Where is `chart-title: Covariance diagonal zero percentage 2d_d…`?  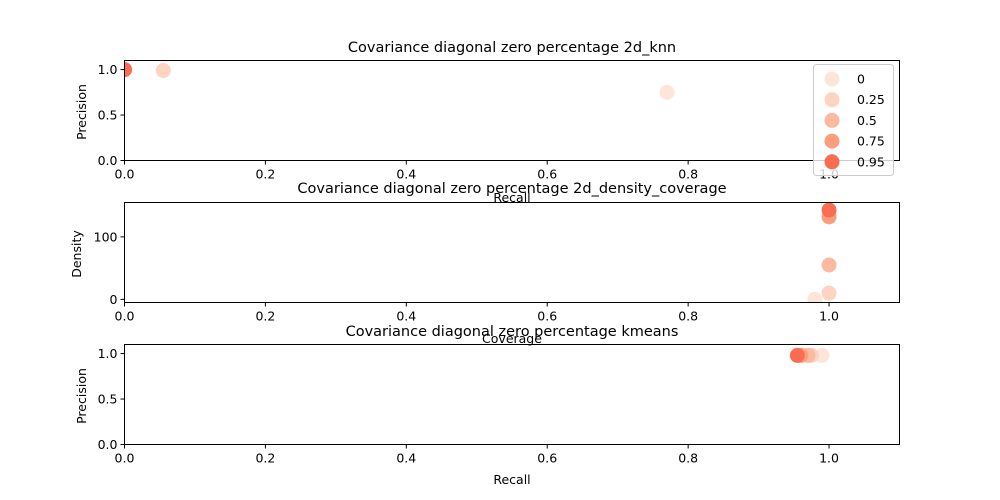 chart-title: Covariance diagonal zero percentage 2d_d… is located at coordinates (511, 189).